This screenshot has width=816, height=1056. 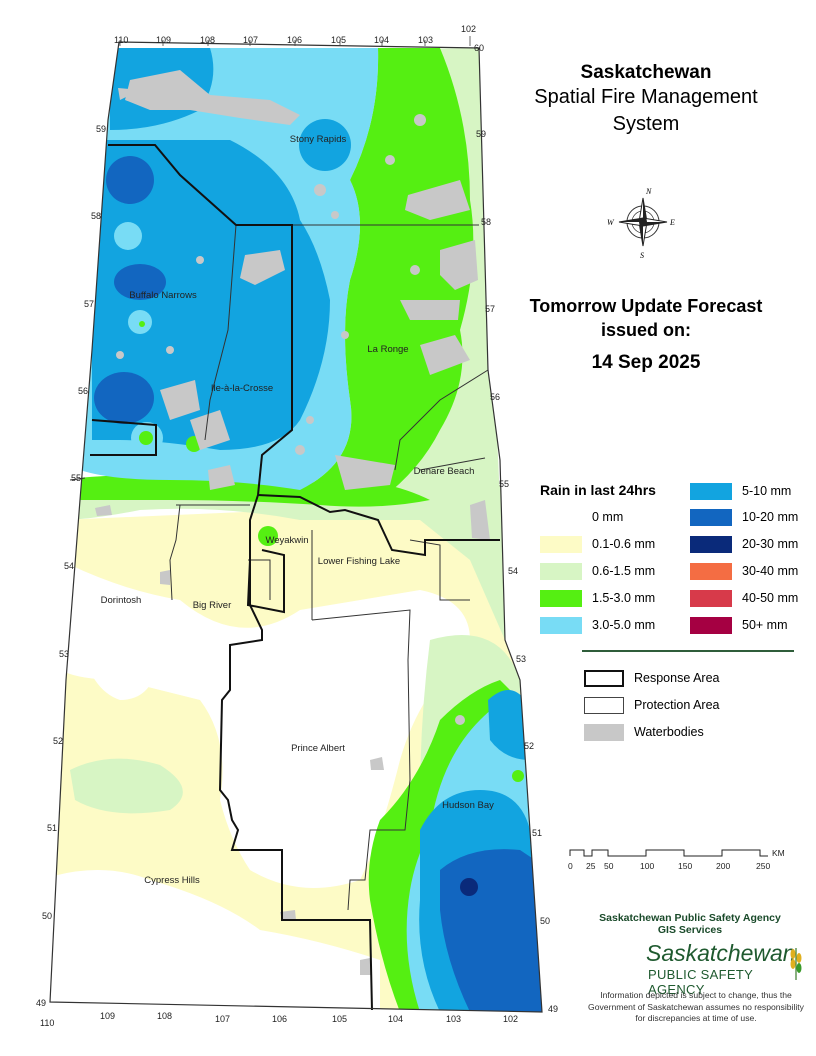 What do you see at coordinates (381, 40) in the screenshot?
I see `lon-top-104: 104` at bounding box center [381, 40].